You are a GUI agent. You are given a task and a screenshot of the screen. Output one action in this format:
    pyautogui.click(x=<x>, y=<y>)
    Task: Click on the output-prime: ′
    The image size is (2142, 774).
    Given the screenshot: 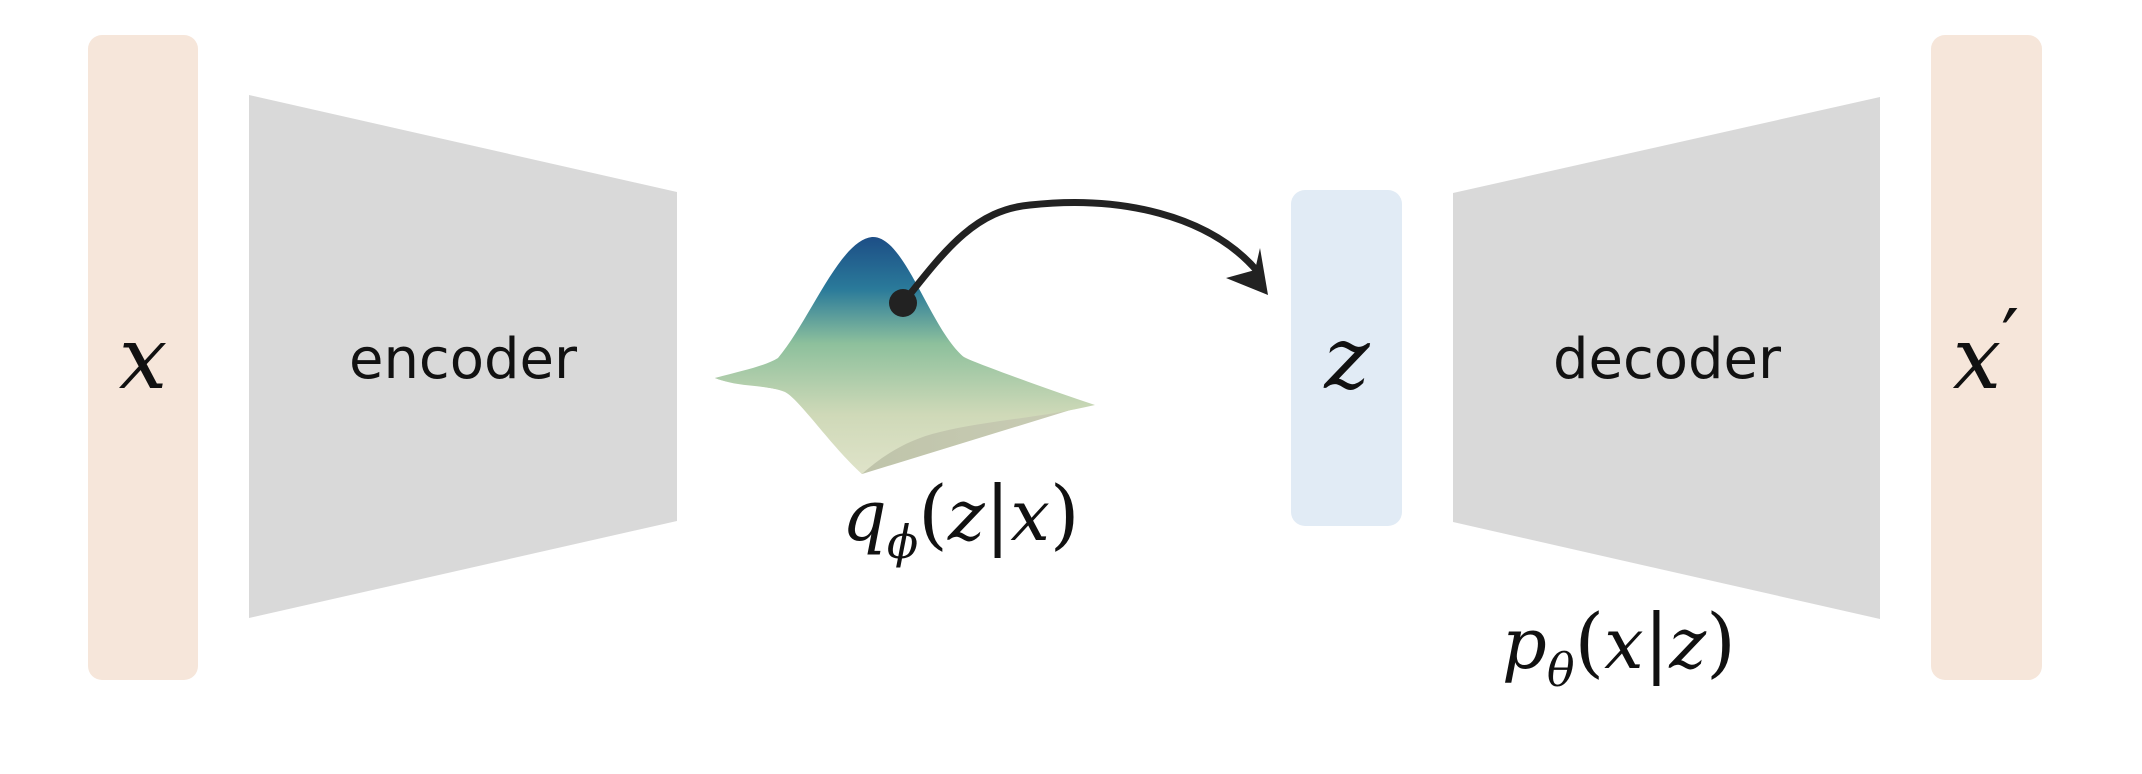 What is the action you would take?
    pyautogui.click(x=2010, y=338)
    